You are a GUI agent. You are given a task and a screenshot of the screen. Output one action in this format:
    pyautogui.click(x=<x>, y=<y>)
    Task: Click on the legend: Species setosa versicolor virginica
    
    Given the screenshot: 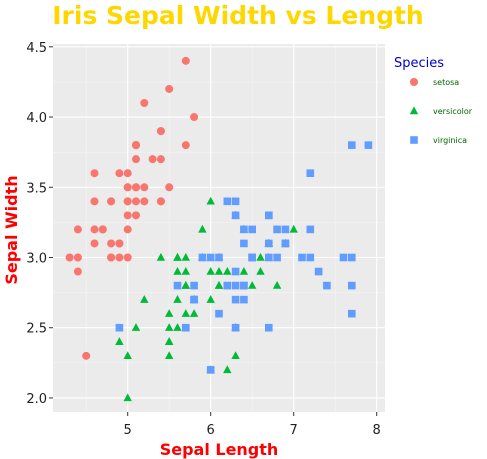 What is the action you would take?
    pyautogui.click(x=433, y=100)
    